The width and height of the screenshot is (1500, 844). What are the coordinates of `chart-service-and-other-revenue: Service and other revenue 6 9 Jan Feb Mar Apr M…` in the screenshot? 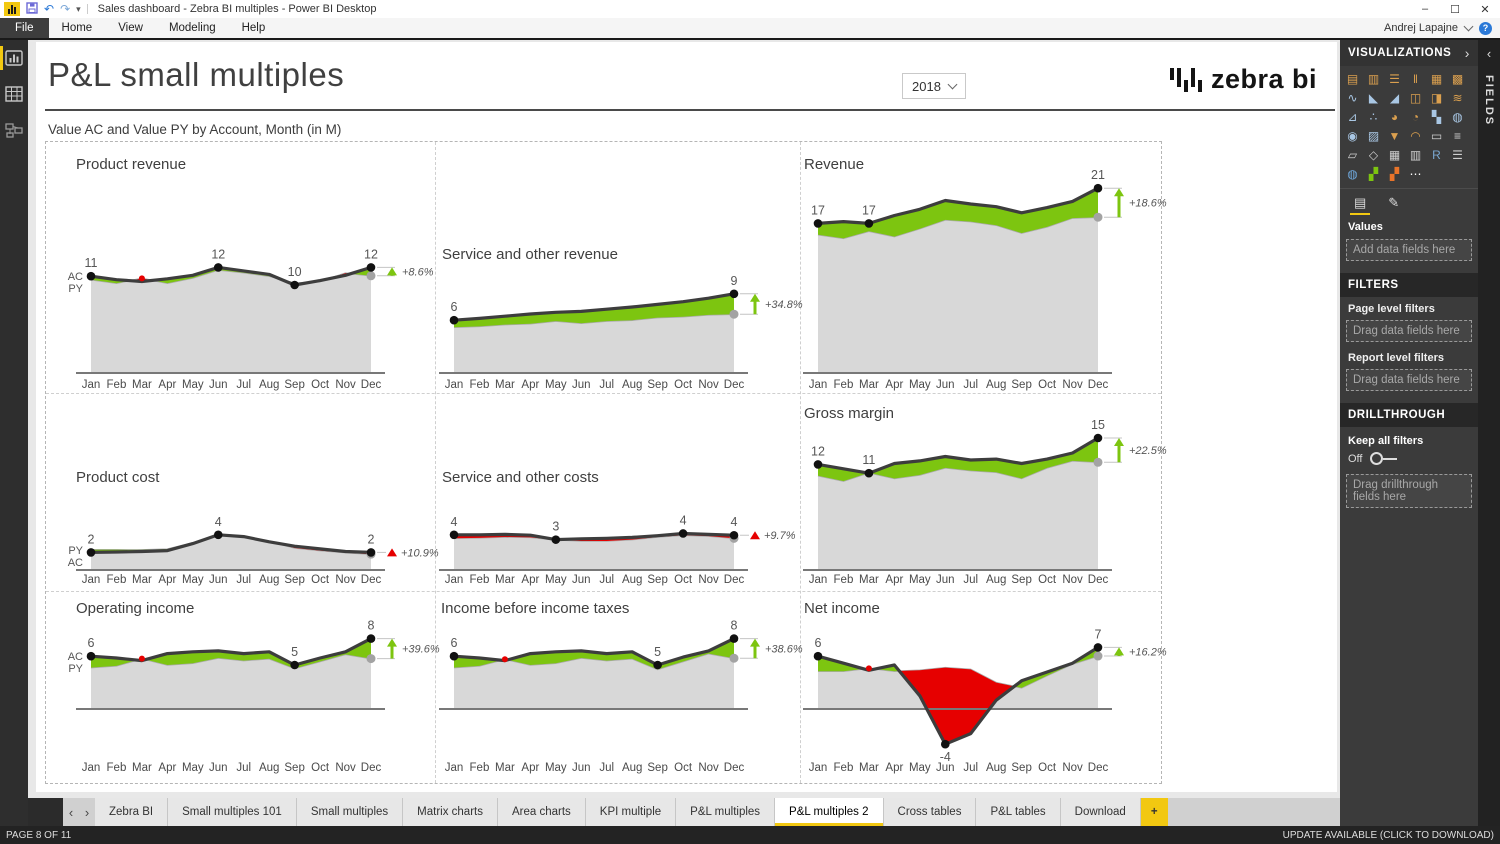 It's located at (619, 267).